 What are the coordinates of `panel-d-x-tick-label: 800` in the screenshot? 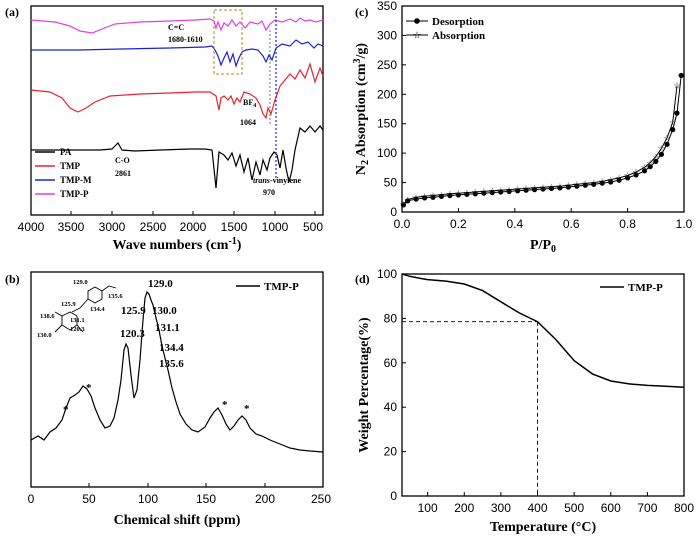 It's located at (684, 508).